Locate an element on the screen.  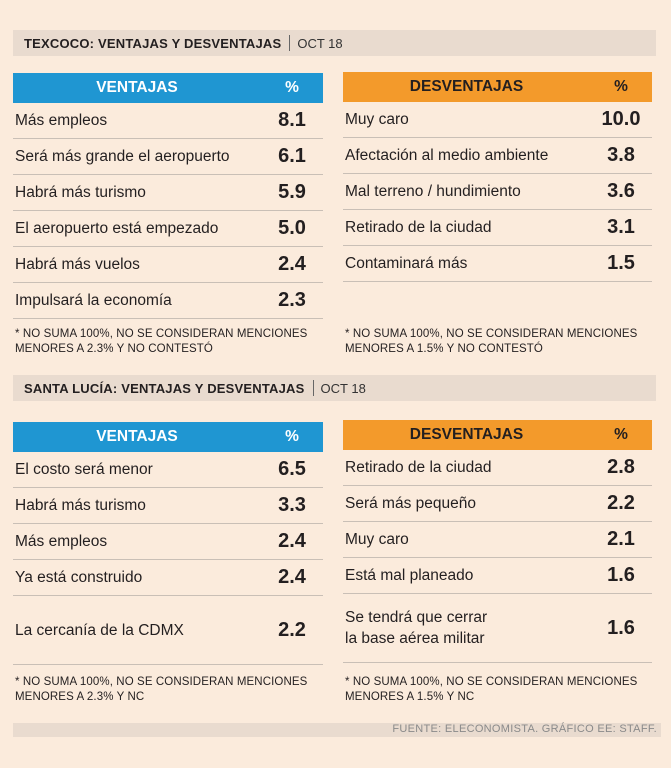
table-row: Muy caro 10.0 is located at coordinates (497, 120).